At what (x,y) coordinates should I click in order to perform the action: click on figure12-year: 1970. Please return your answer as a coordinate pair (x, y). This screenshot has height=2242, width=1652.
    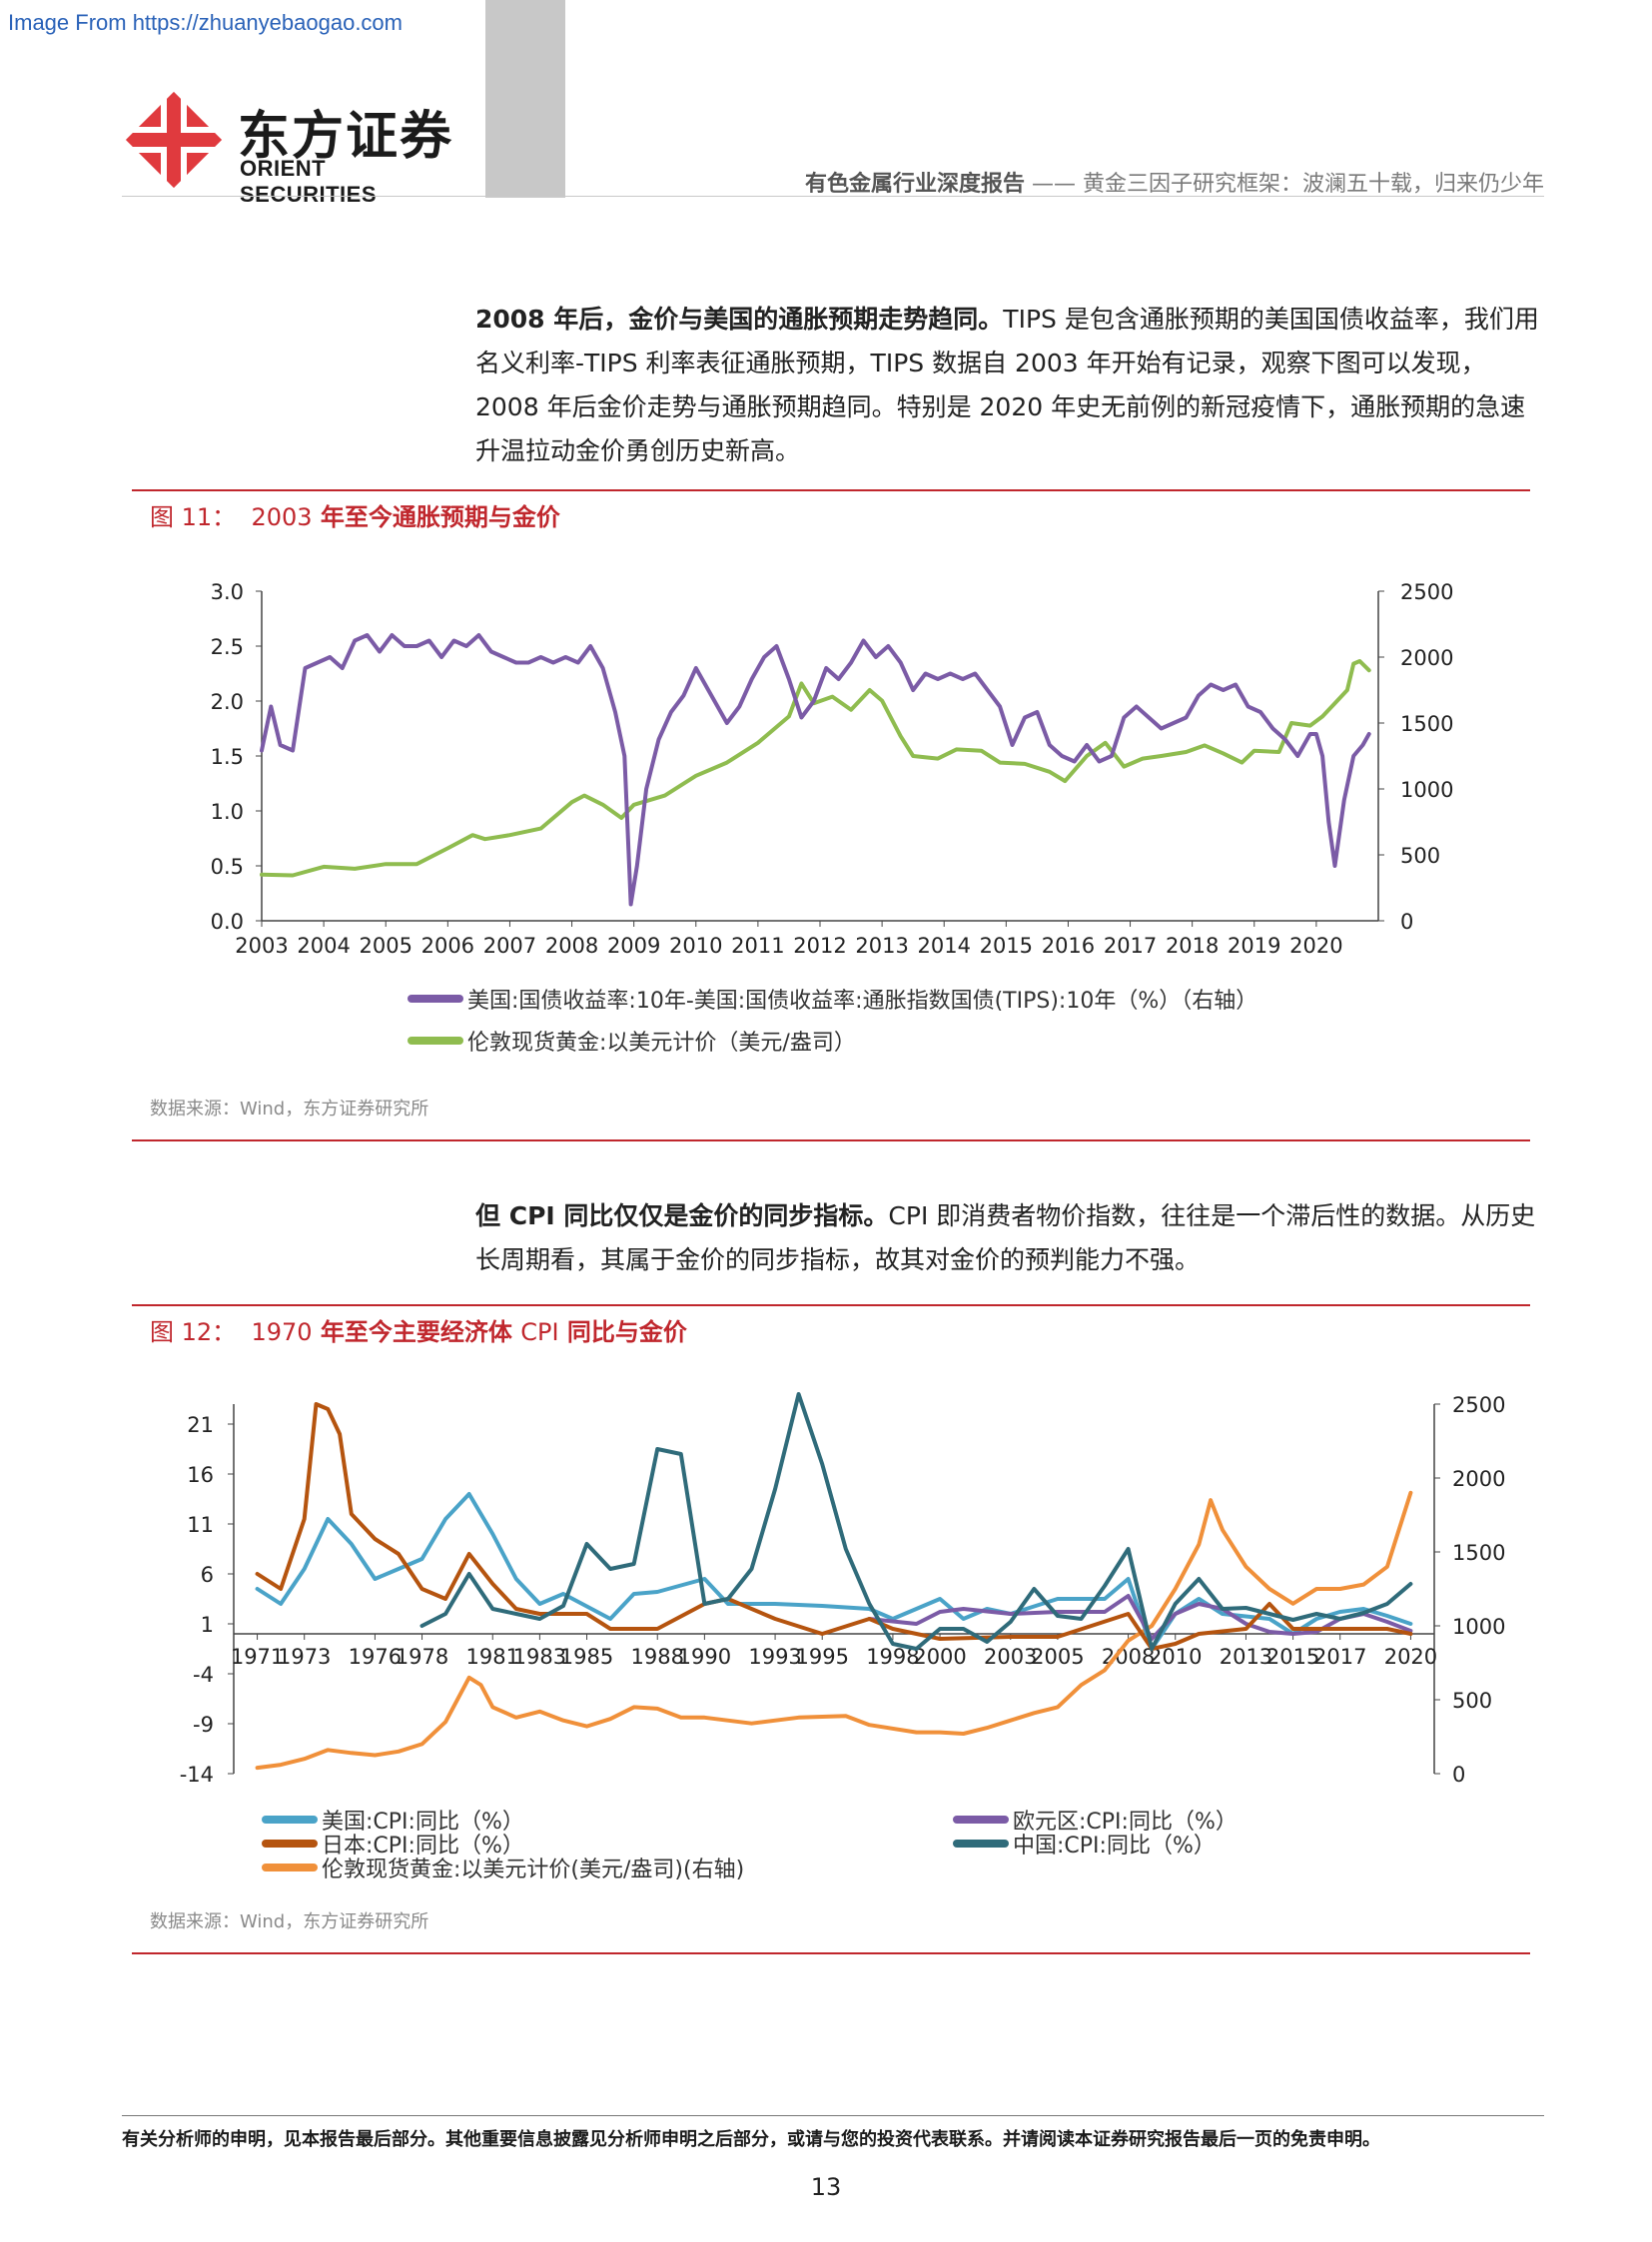
    Looking at the image, I should click on (282, 1332).